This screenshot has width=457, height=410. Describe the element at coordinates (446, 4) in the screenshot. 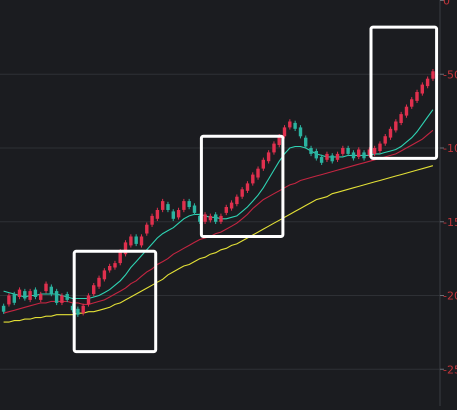

I see `y-tick-label: 0` at that location.